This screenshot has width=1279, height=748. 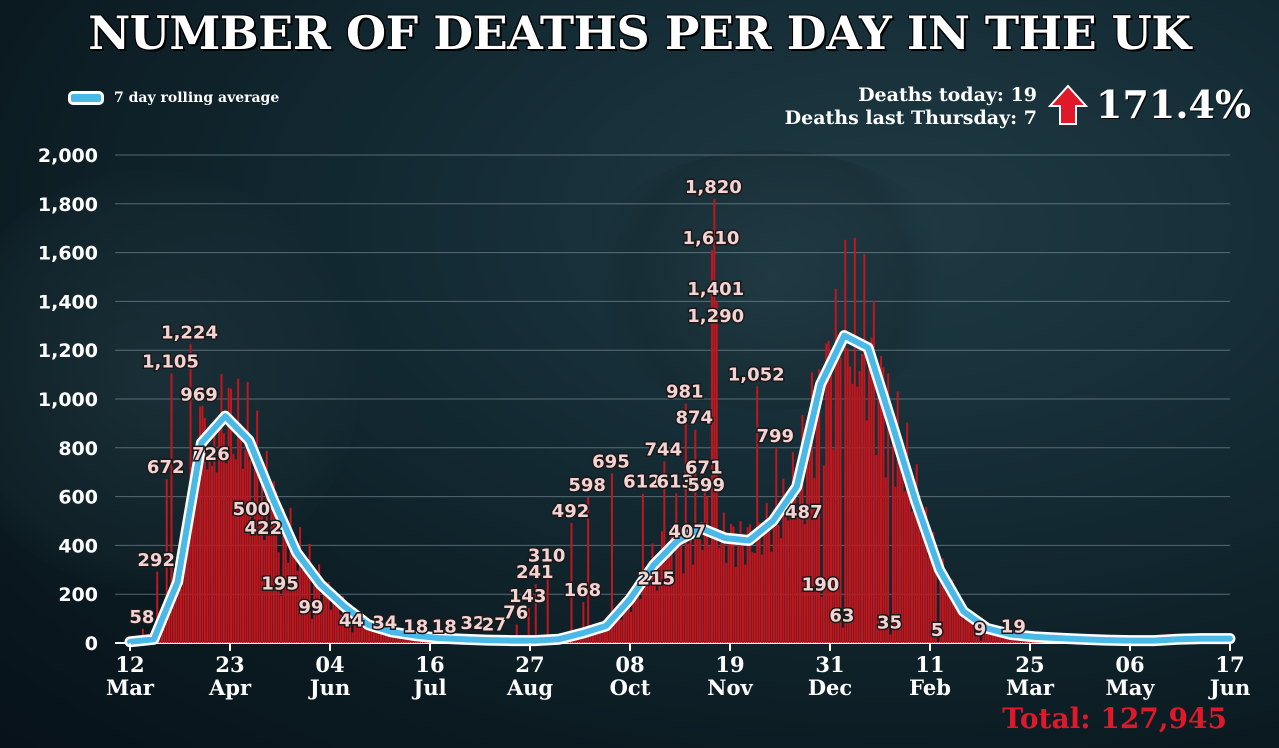 What do you see at coordinates (611, 461) in the screenshot?
I see `data-label: 695` at bounding box center [611, 461].